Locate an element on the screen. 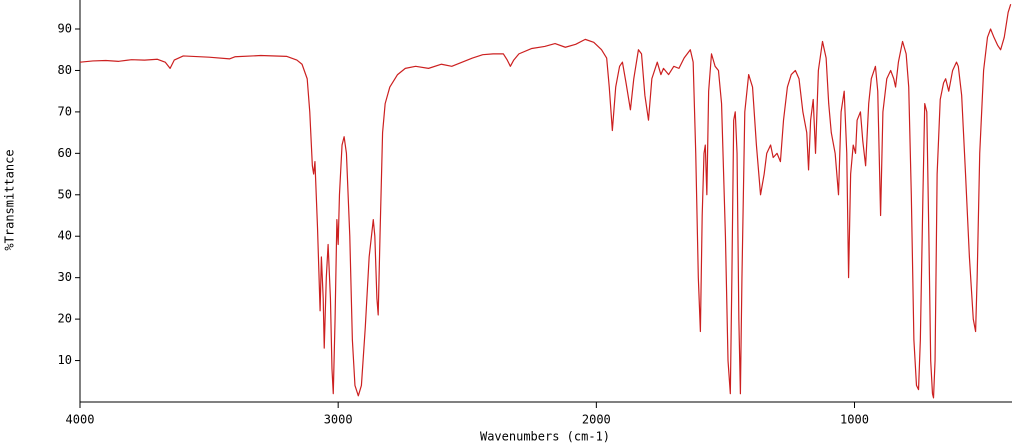  x-tick-label: 3000 is located at coordinates (338, 420).